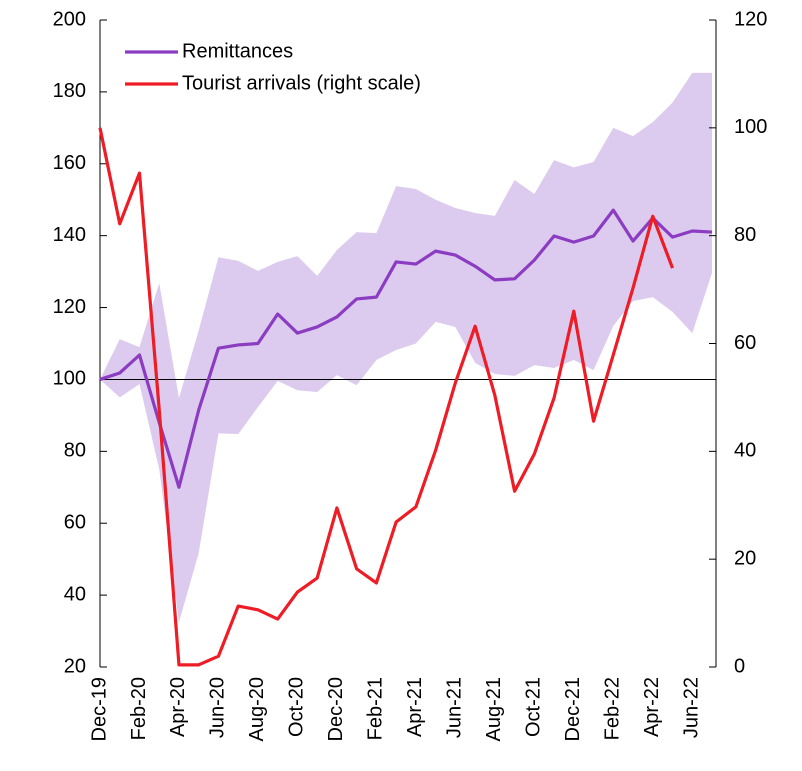 This screenshot has height=771, width=802. I want to click on y2-tick-label: 40, so click(745, 451).